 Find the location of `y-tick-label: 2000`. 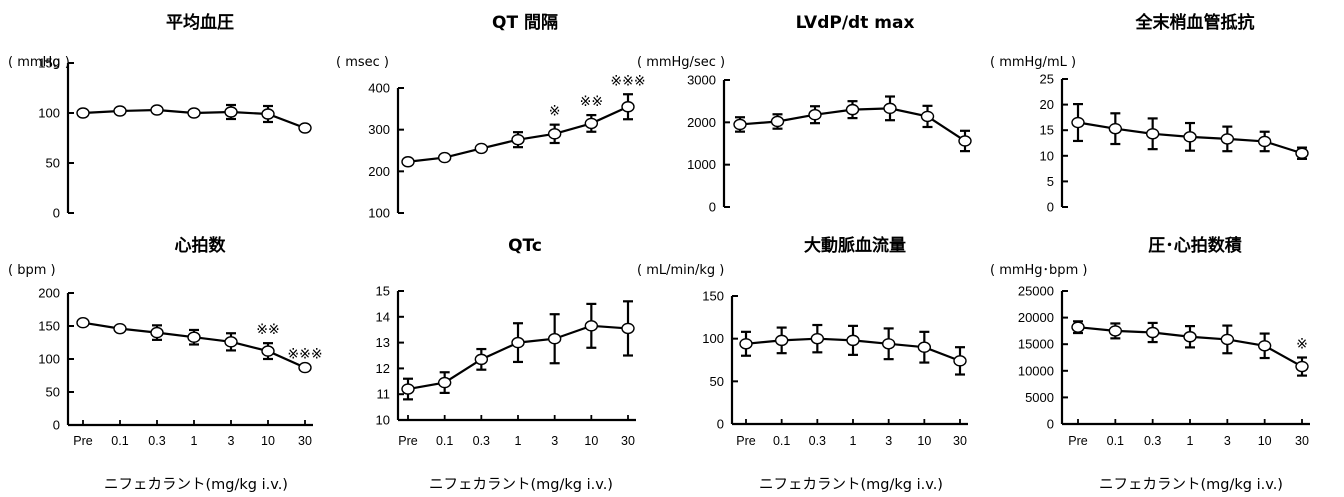

y-tick-label: 2000 is located at coordinates (701, 122).